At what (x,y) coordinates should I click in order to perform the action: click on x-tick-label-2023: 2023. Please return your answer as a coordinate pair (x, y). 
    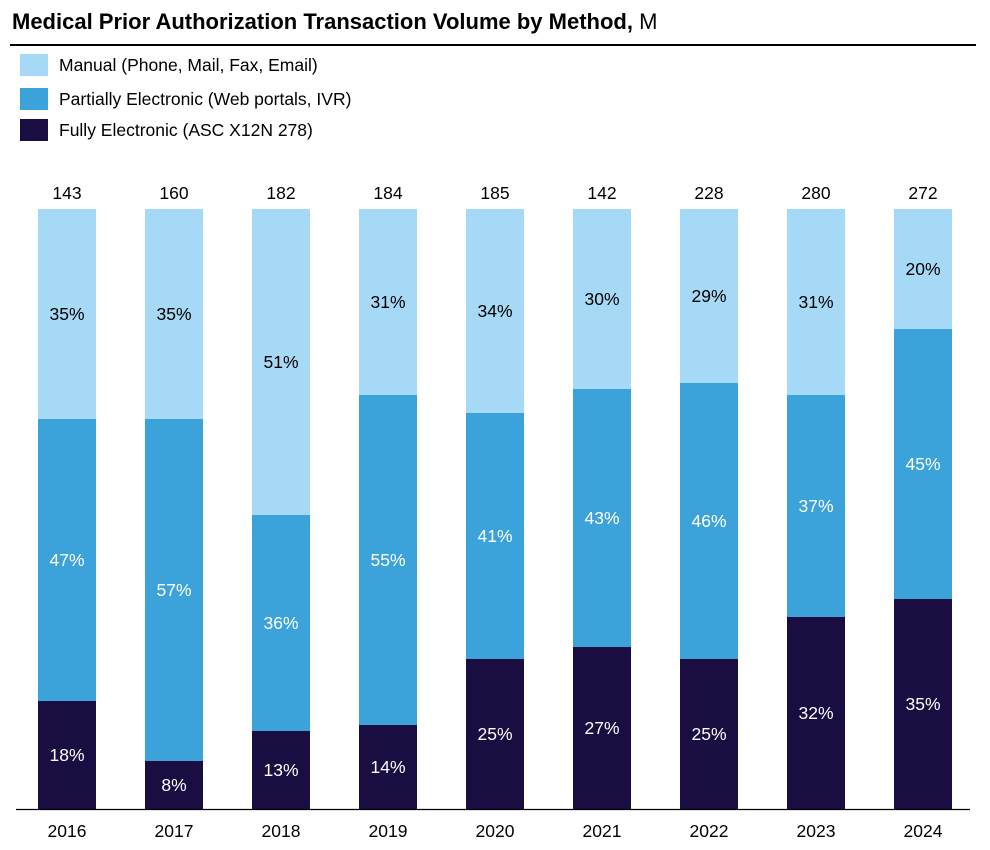
    Looking at the image, I should click on (816, 831).